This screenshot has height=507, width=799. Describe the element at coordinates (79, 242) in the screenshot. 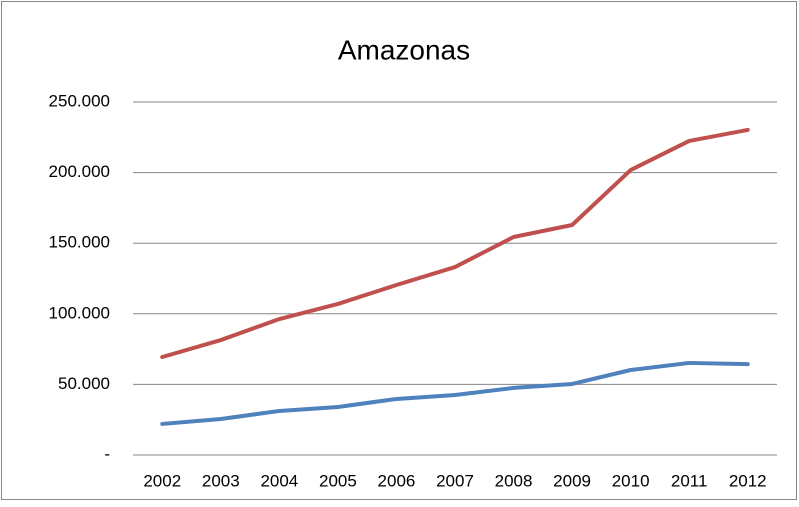

I see `y-tick-label: 150.000` at that location.